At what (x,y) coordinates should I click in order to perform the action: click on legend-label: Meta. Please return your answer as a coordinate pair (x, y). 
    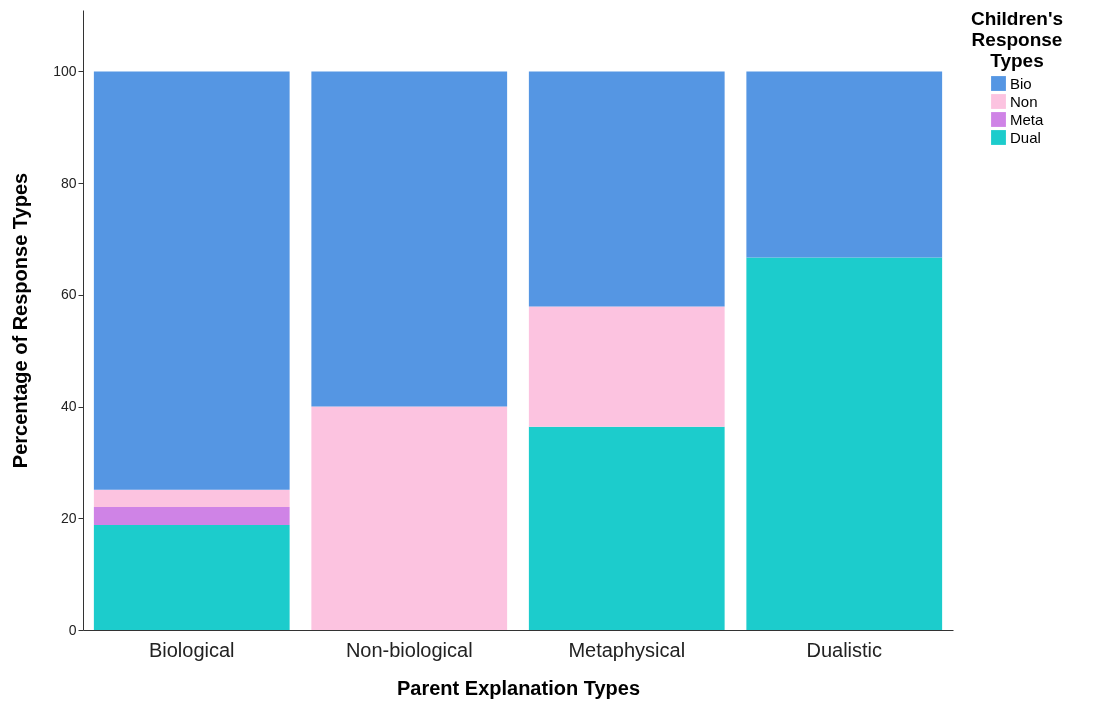
    Looking at the image, I should click on (1027, 119).